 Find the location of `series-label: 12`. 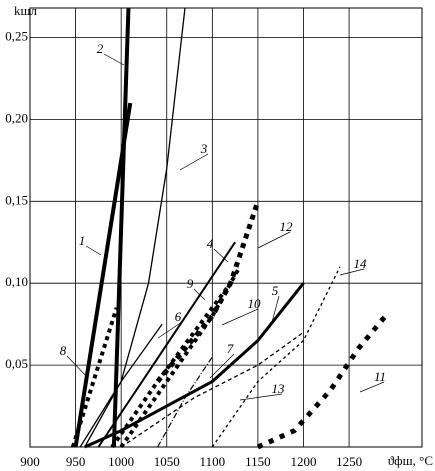

series-label: 12 is located at coordinates (287, 226).